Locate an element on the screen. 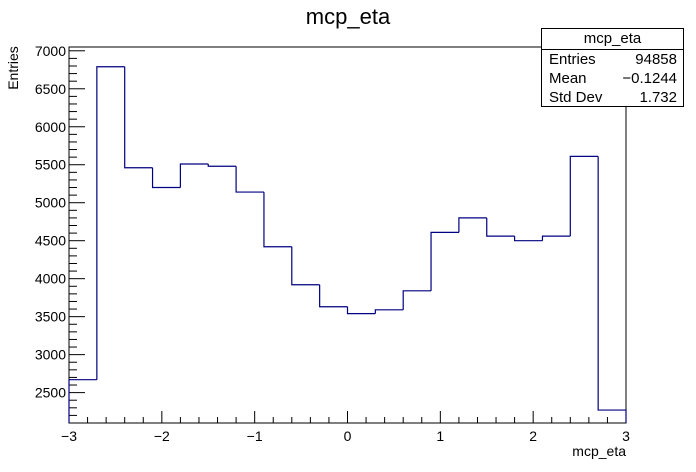 This screenshot has width=696, height=472. y-tick-label: 3500 is located at coordinates (50, 317).